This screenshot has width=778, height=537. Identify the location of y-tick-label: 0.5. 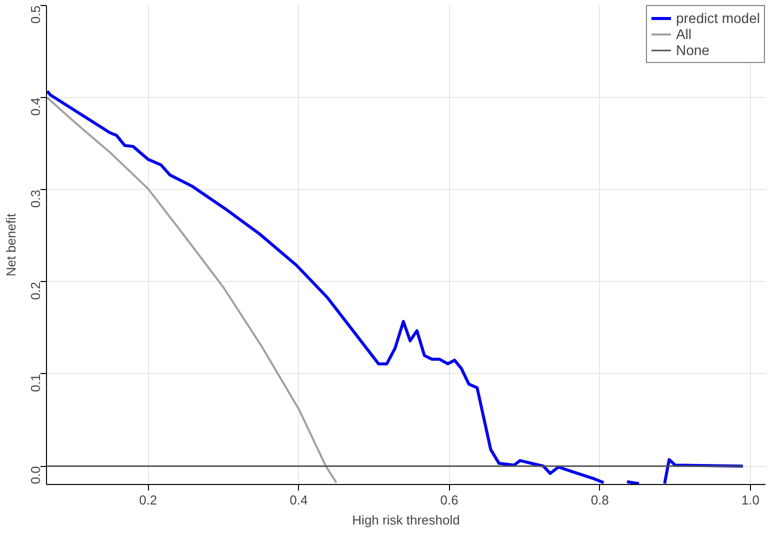
(35, 14).